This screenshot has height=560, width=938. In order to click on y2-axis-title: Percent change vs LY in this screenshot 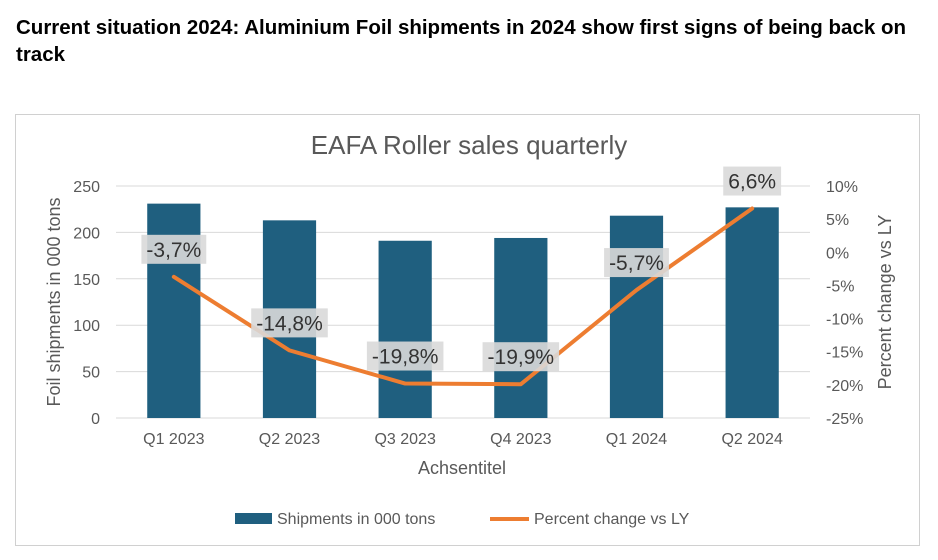, I will do `click(885, 302)`.